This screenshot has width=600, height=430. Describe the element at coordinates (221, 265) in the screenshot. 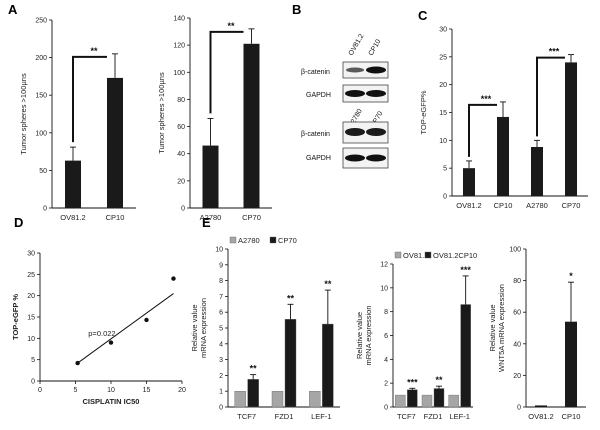

I see `y-tick-label: 9` at that location.